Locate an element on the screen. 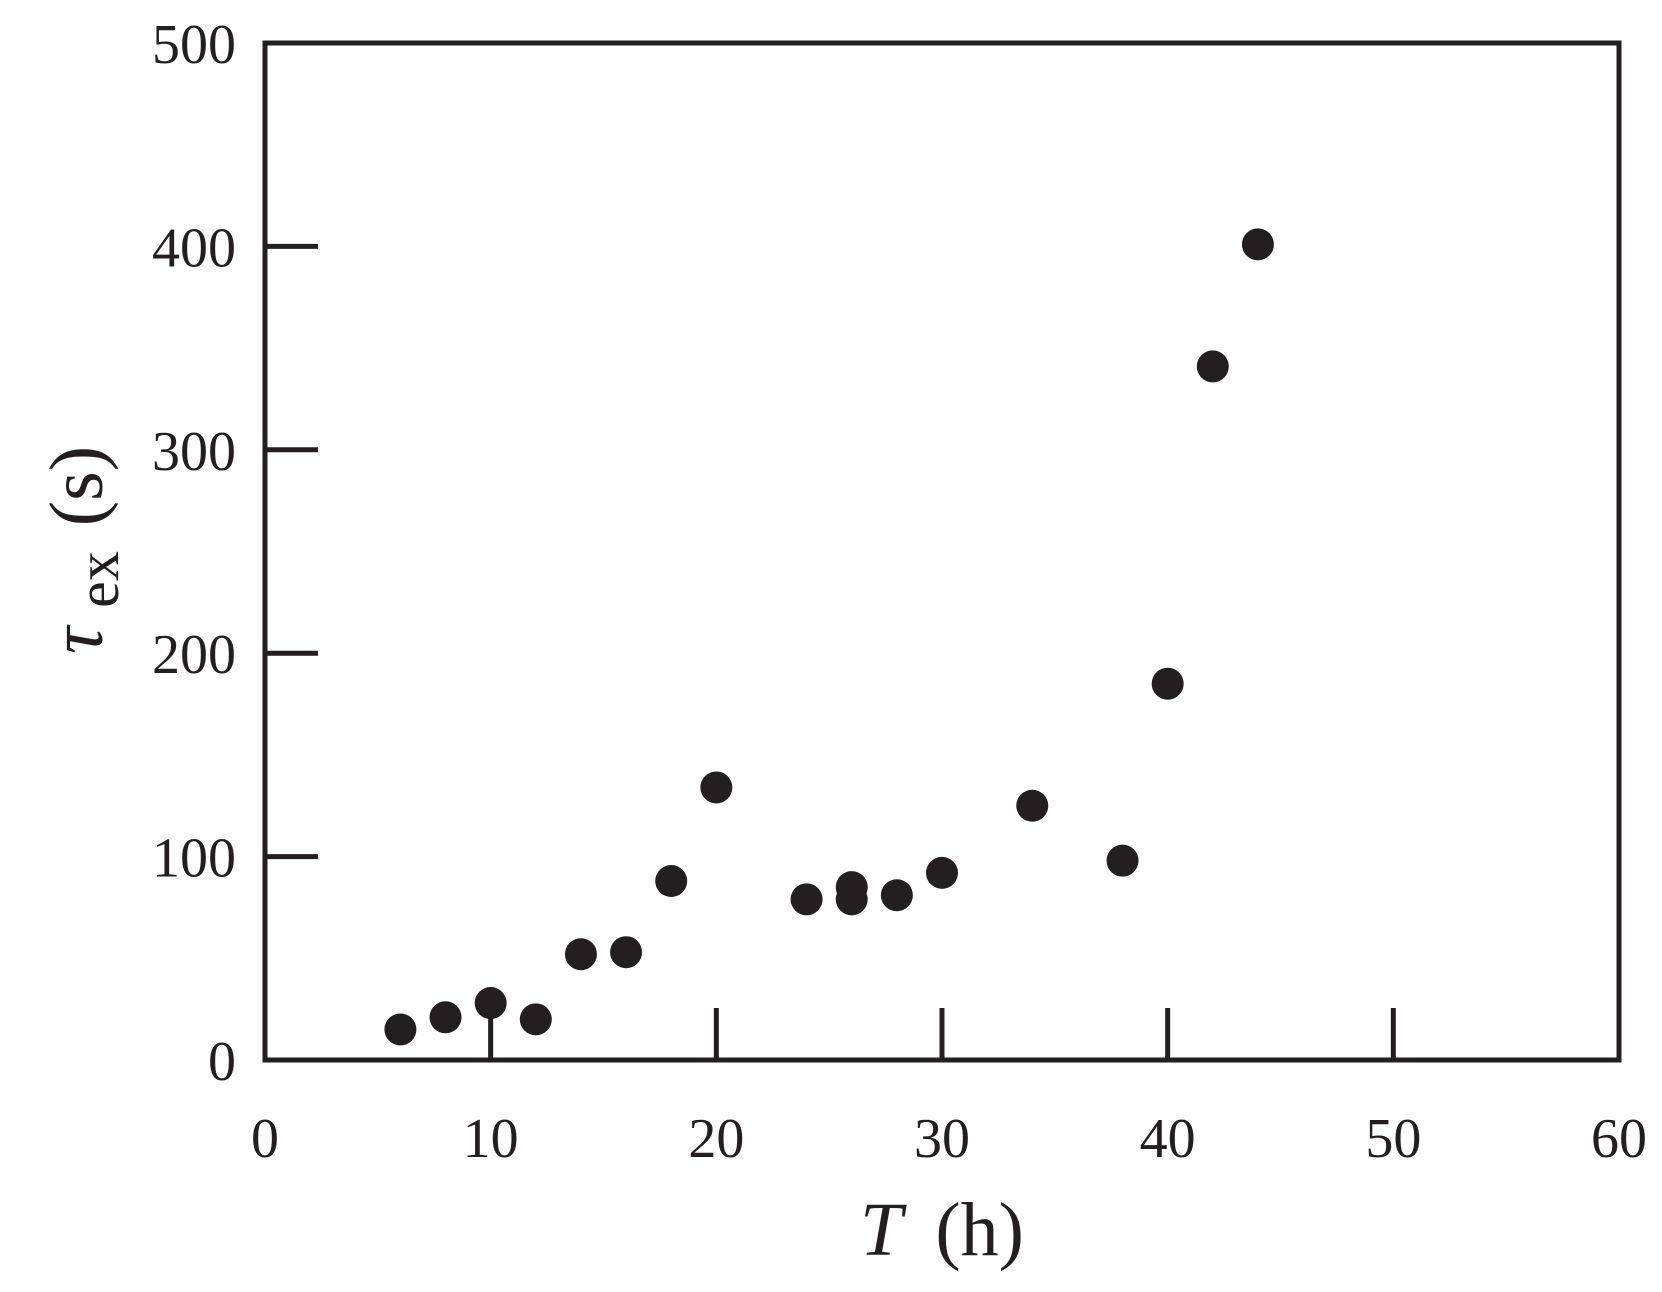 The height and width of the screenshot is (1292, 1662). y-axis-title-subscript: ex is located at coordinates (98, 579).